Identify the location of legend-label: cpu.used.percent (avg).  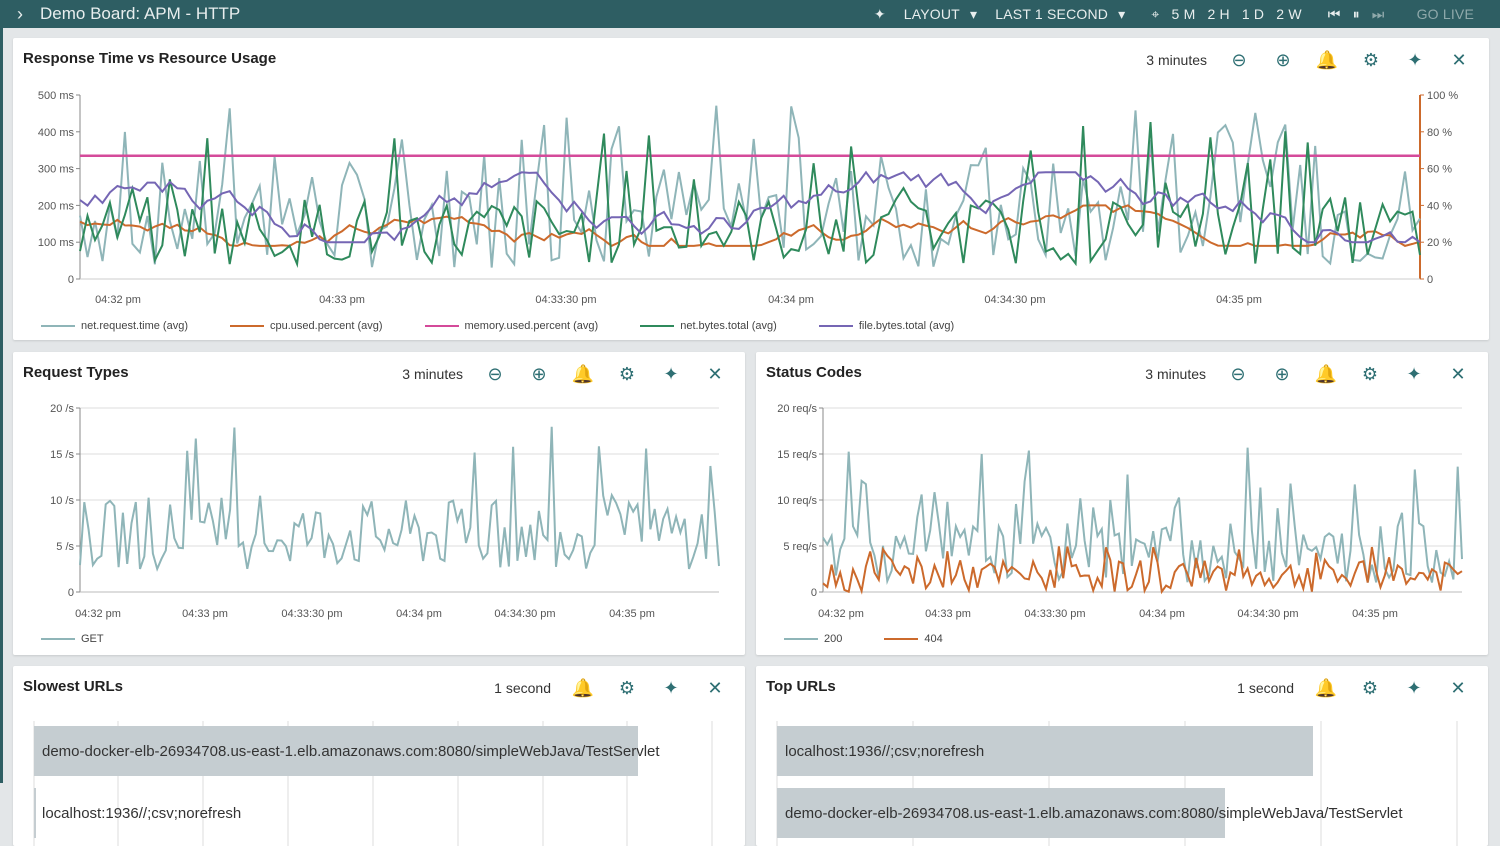
(326, 326).